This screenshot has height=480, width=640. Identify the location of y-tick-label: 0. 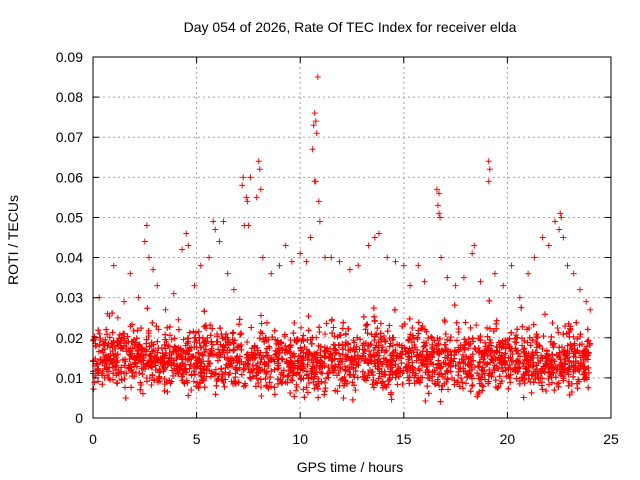
(79, 418).